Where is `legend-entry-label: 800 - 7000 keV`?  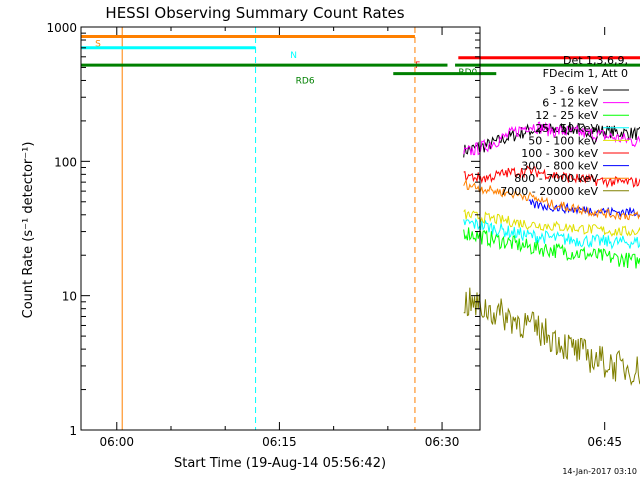 legend-entry-label: 800 - 7000 keV is located at coordinates (556, 178).